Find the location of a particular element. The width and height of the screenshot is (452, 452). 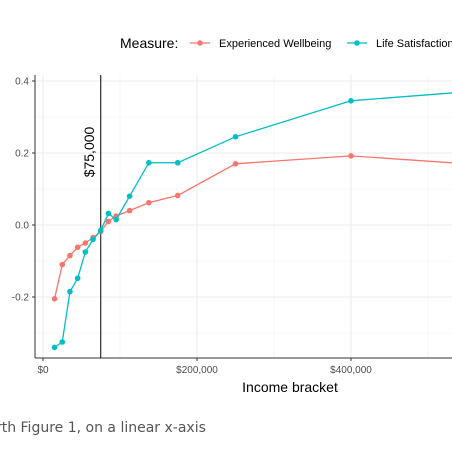

legend-label-experienced-wellbeing: Experienced Wellbeing is located at coordinates (275, 44).